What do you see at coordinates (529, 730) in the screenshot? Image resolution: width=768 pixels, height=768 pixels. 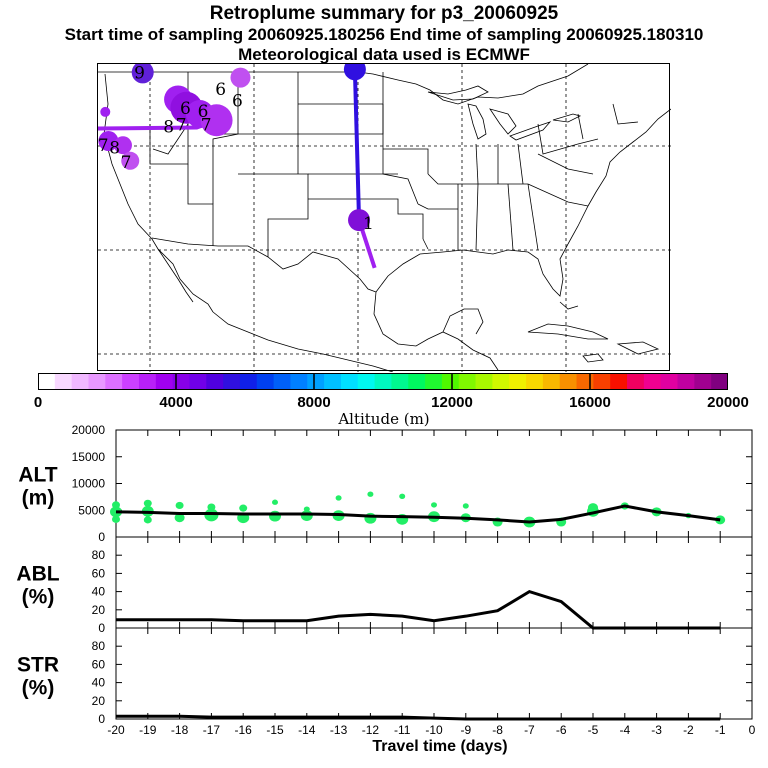 I see `x-tick-label: -7` at bounding box center [529, 730].